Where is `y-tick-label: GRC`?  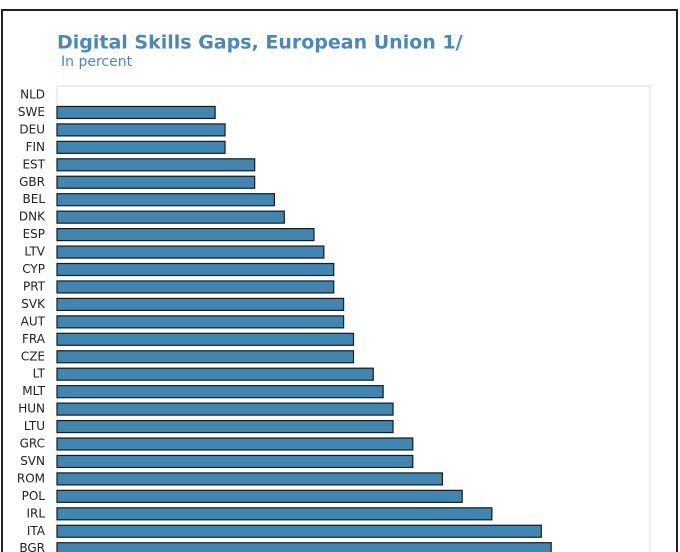
y-tick-label: GRC is located at coordinates (32, 444).